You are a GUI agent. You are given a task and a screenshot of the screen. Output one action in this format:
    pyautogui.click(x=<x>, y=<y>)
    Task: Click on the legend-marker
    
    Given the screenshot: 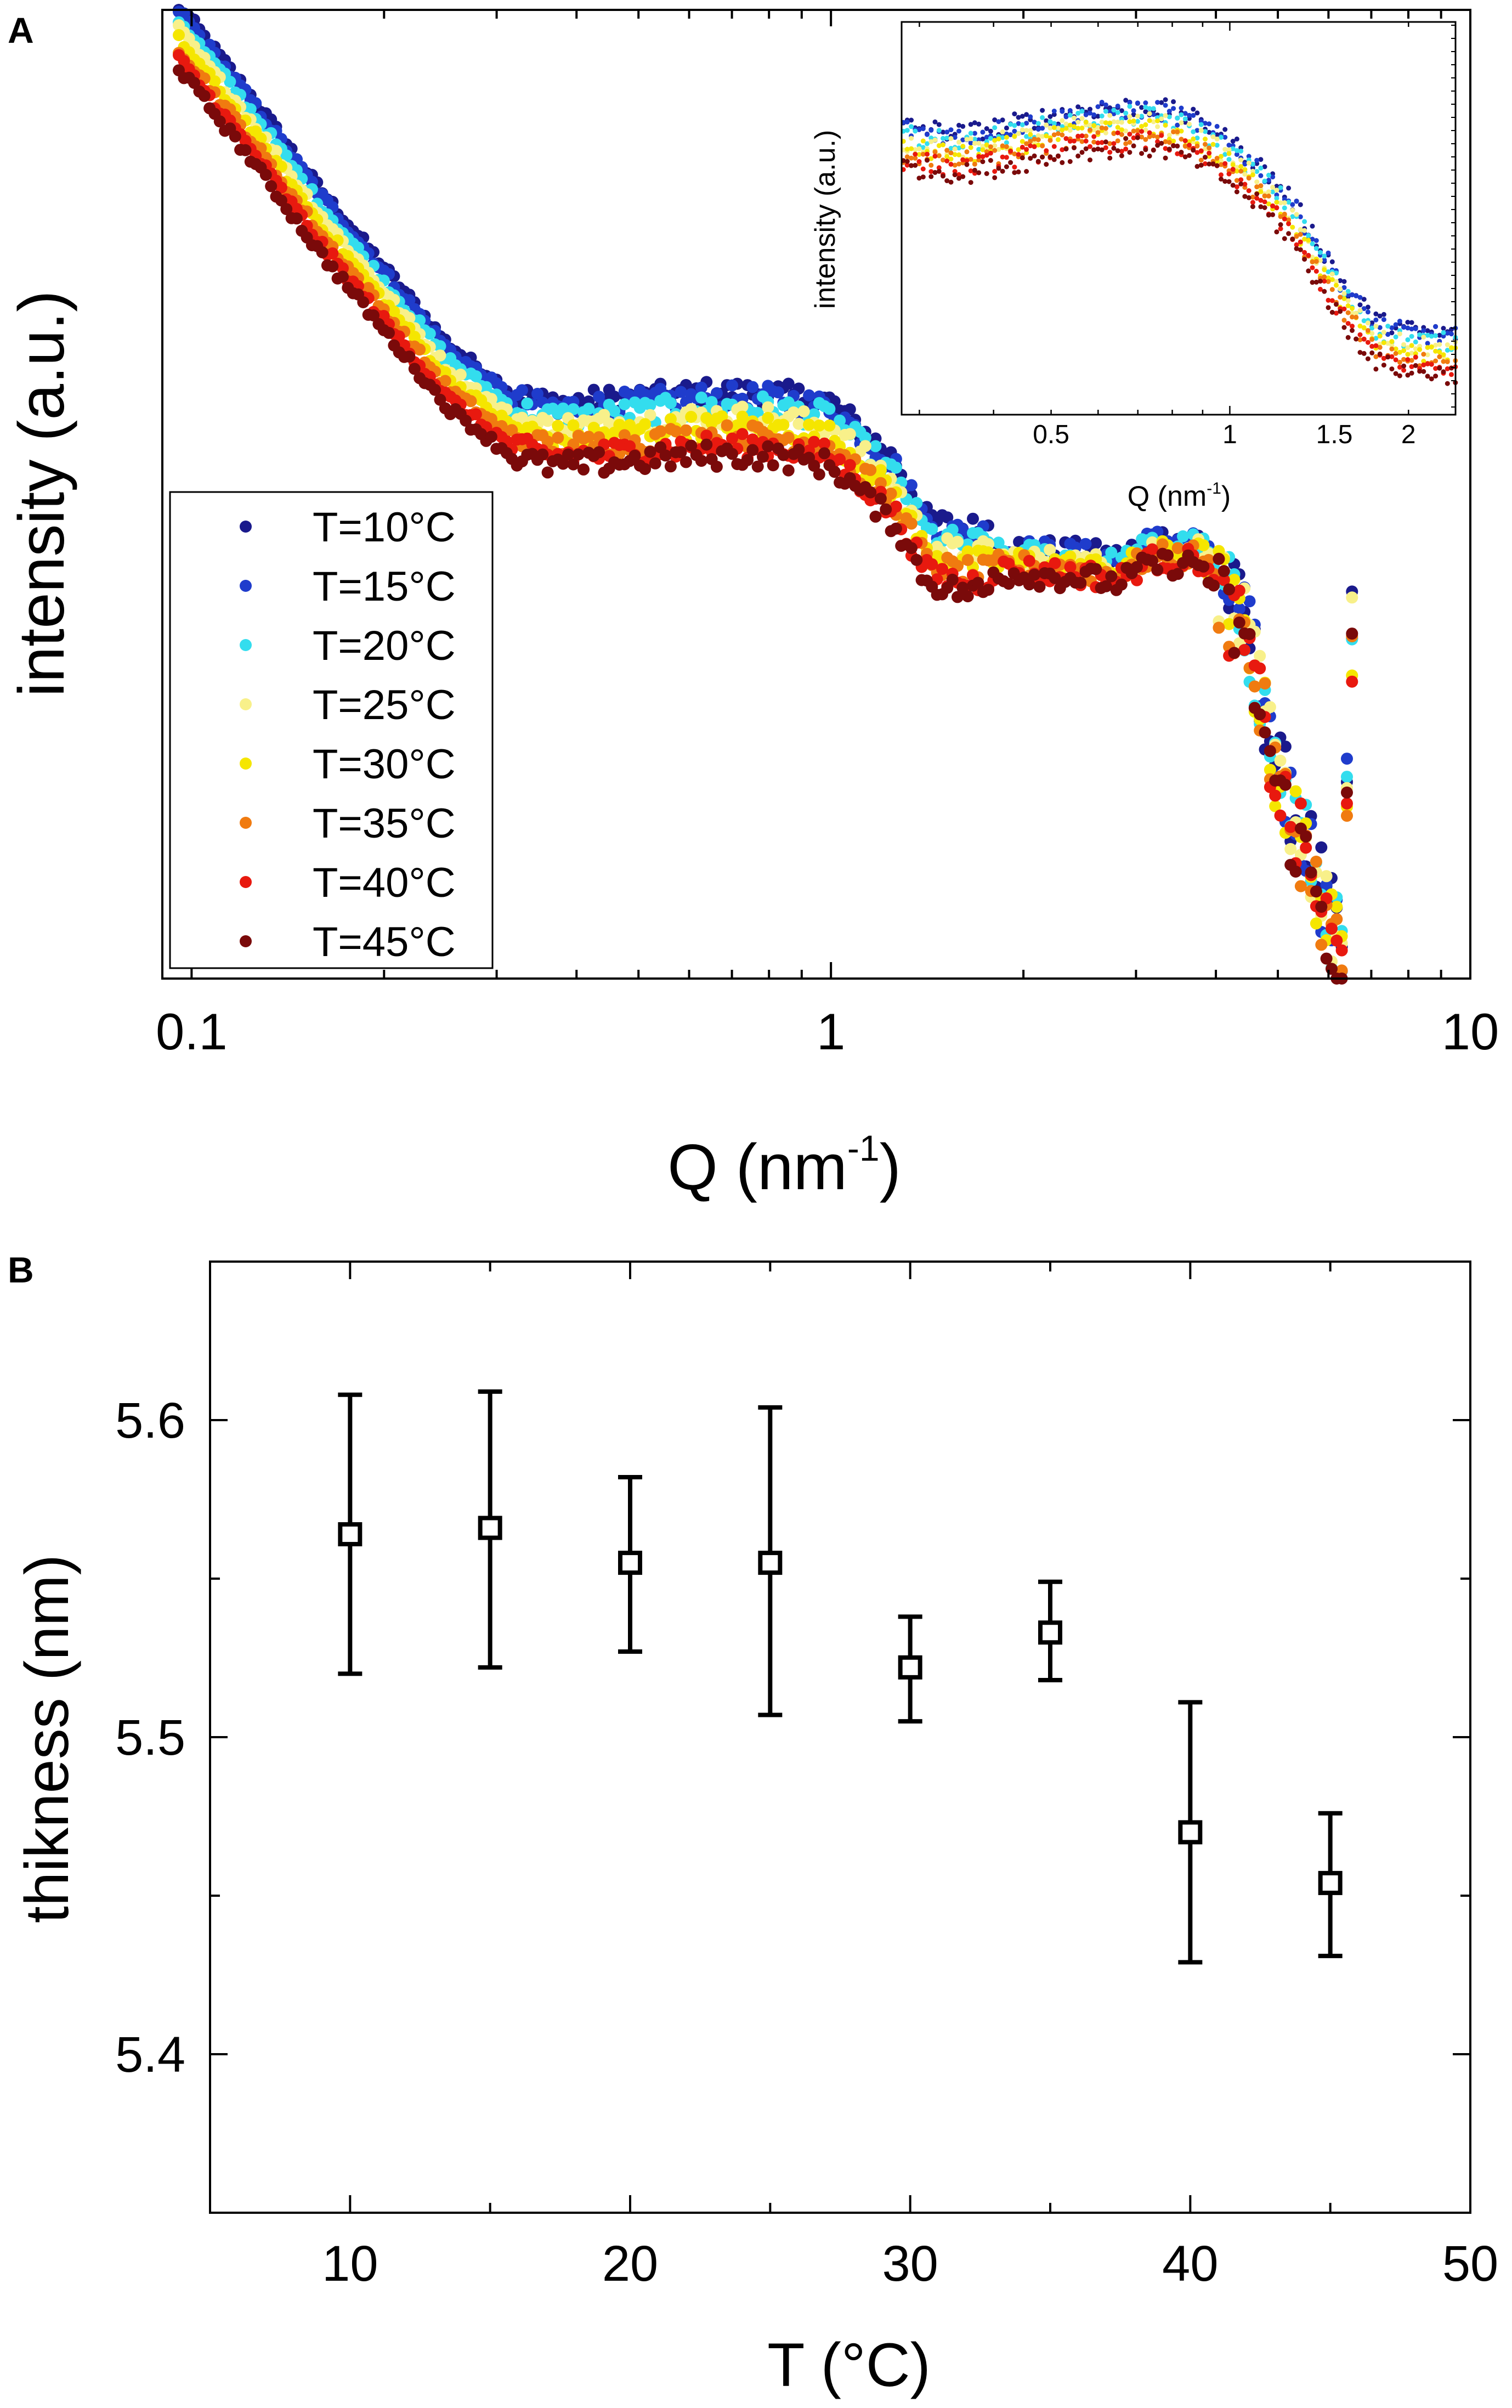 What is the action you would take?
    pyautogui.click(x=246, y=704)
    